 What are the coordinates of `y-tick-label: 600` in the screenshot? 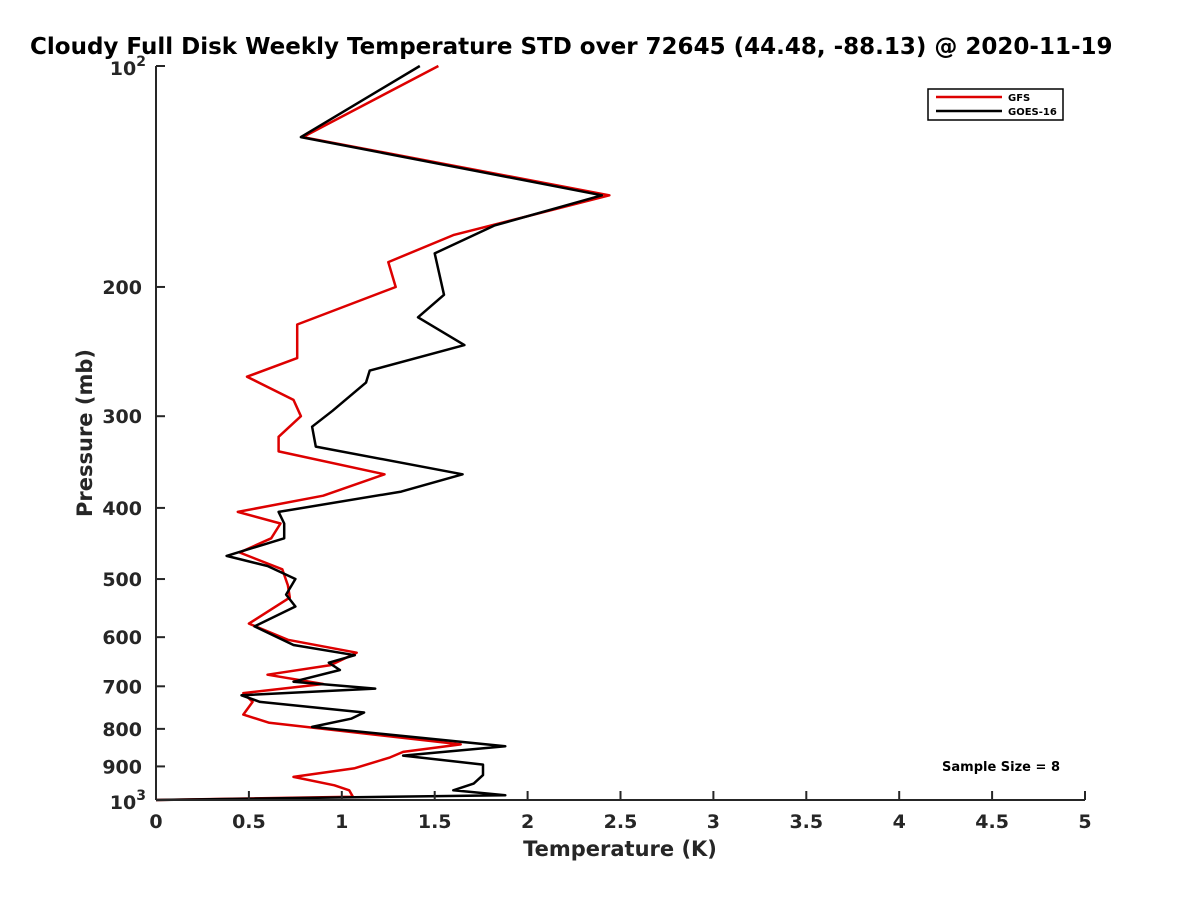 It's located at (122, 638).